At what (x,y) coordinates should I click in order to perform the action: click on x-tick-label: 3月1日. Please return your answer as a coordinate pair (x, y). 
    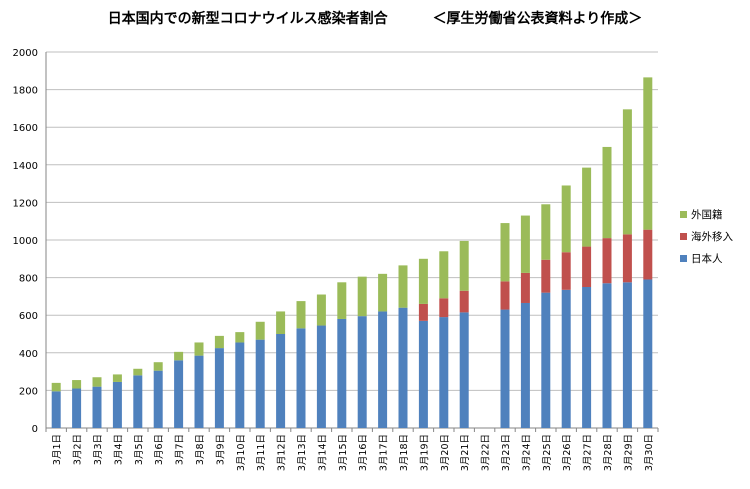
    Looking at the image, I should click on (57, 449).